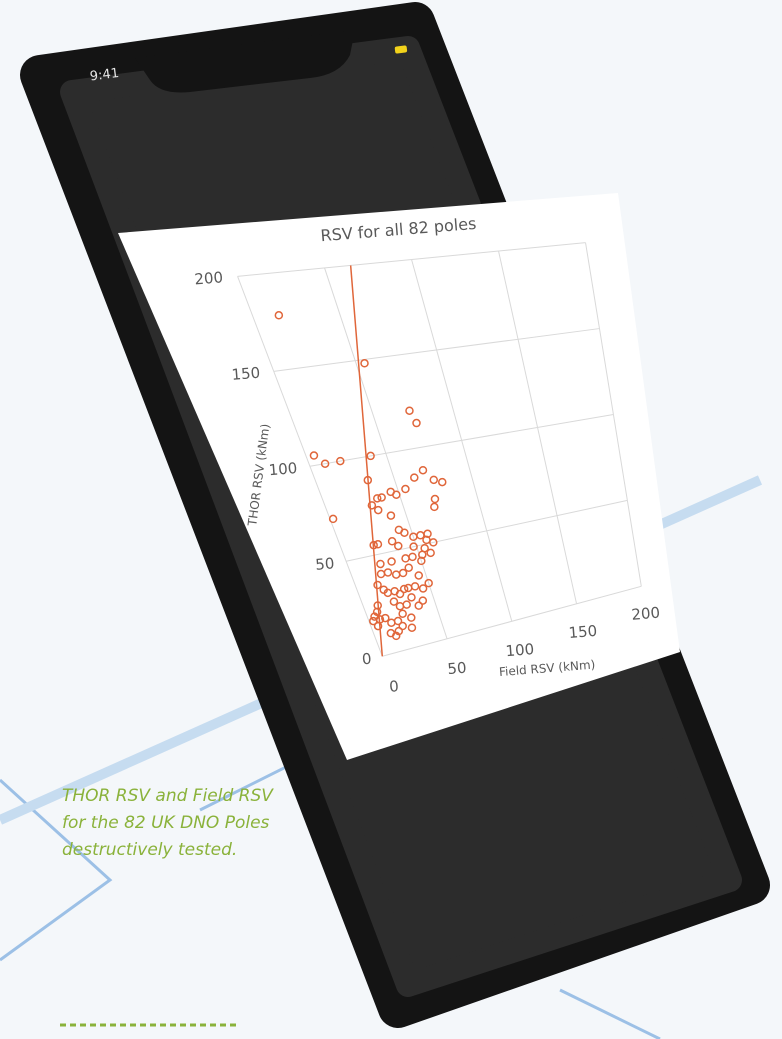 This screenshot has height=1039, width=782. Describe the element at coordinates (209, 278) in the screenshot. I see `y-tick-label: 200` at that location.